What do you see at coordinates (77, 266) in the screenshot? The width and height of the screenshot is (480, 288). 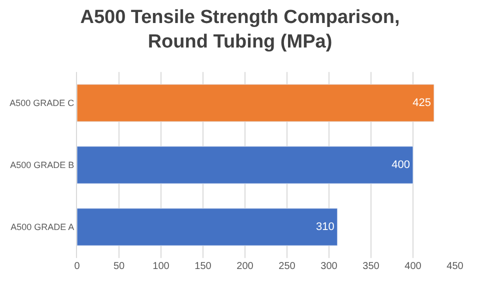 I see `x-tick-label: 0` at bounding box center [77, 266].